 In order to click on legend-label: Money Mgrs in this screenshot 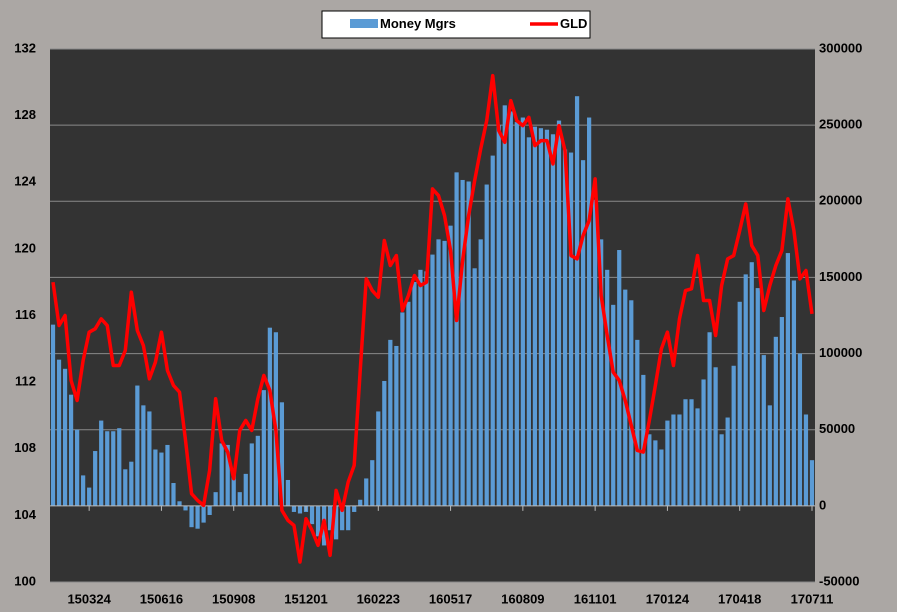, I will do `click(418, 23)`.